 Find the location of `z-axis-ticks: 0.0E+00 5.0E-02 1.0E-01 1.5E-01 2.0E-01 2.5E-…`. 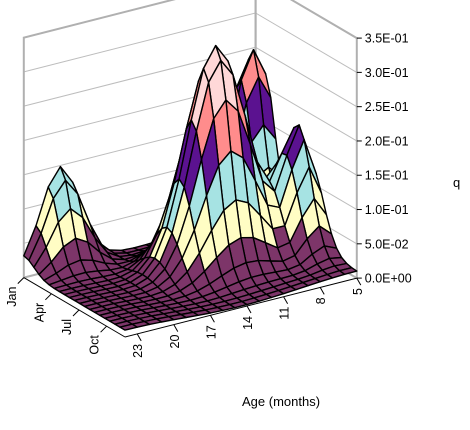

z-axis-ticks: 0.0E+00 5.0E-02 1.0E-01 1.5E-01 2.0E-01 2.5E-… is located at coordinates (384, 159).